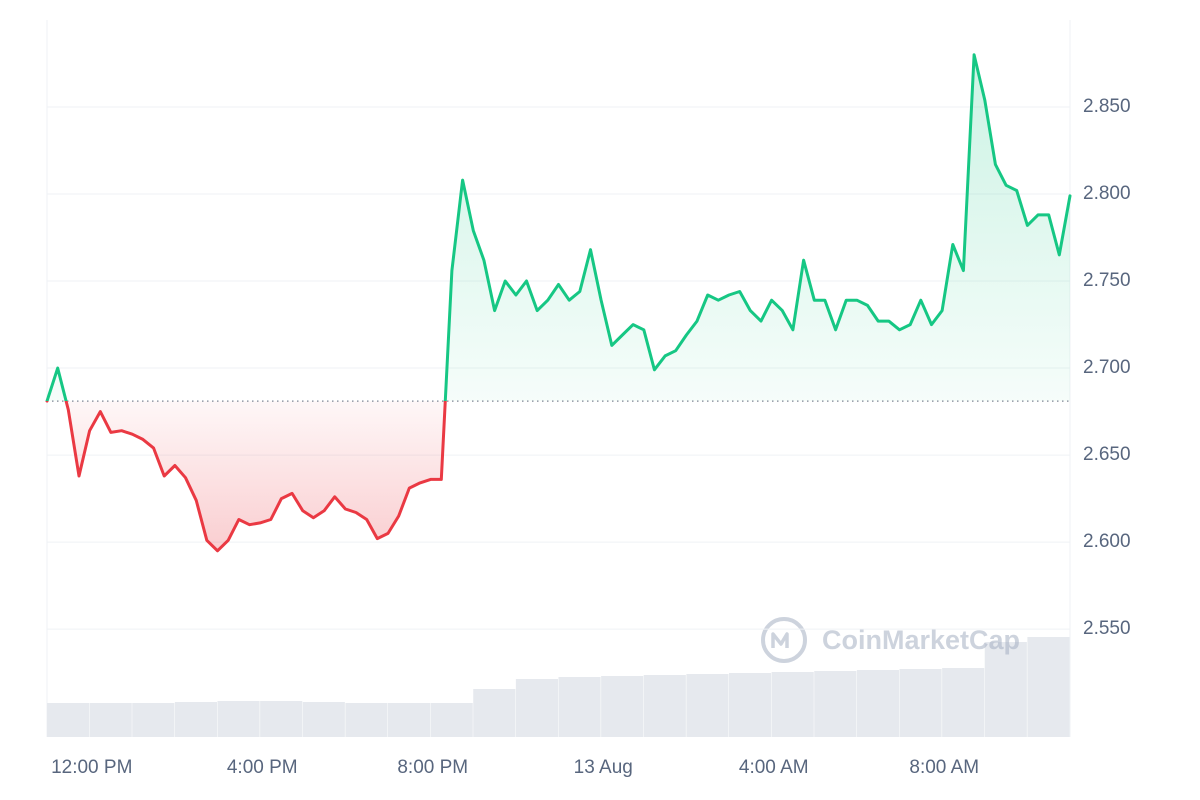 The image size is (1200, 800). Describe the element at coordinates (1107, 106) in the screenshot. I see `y-tick-label: 2.850` at that location.